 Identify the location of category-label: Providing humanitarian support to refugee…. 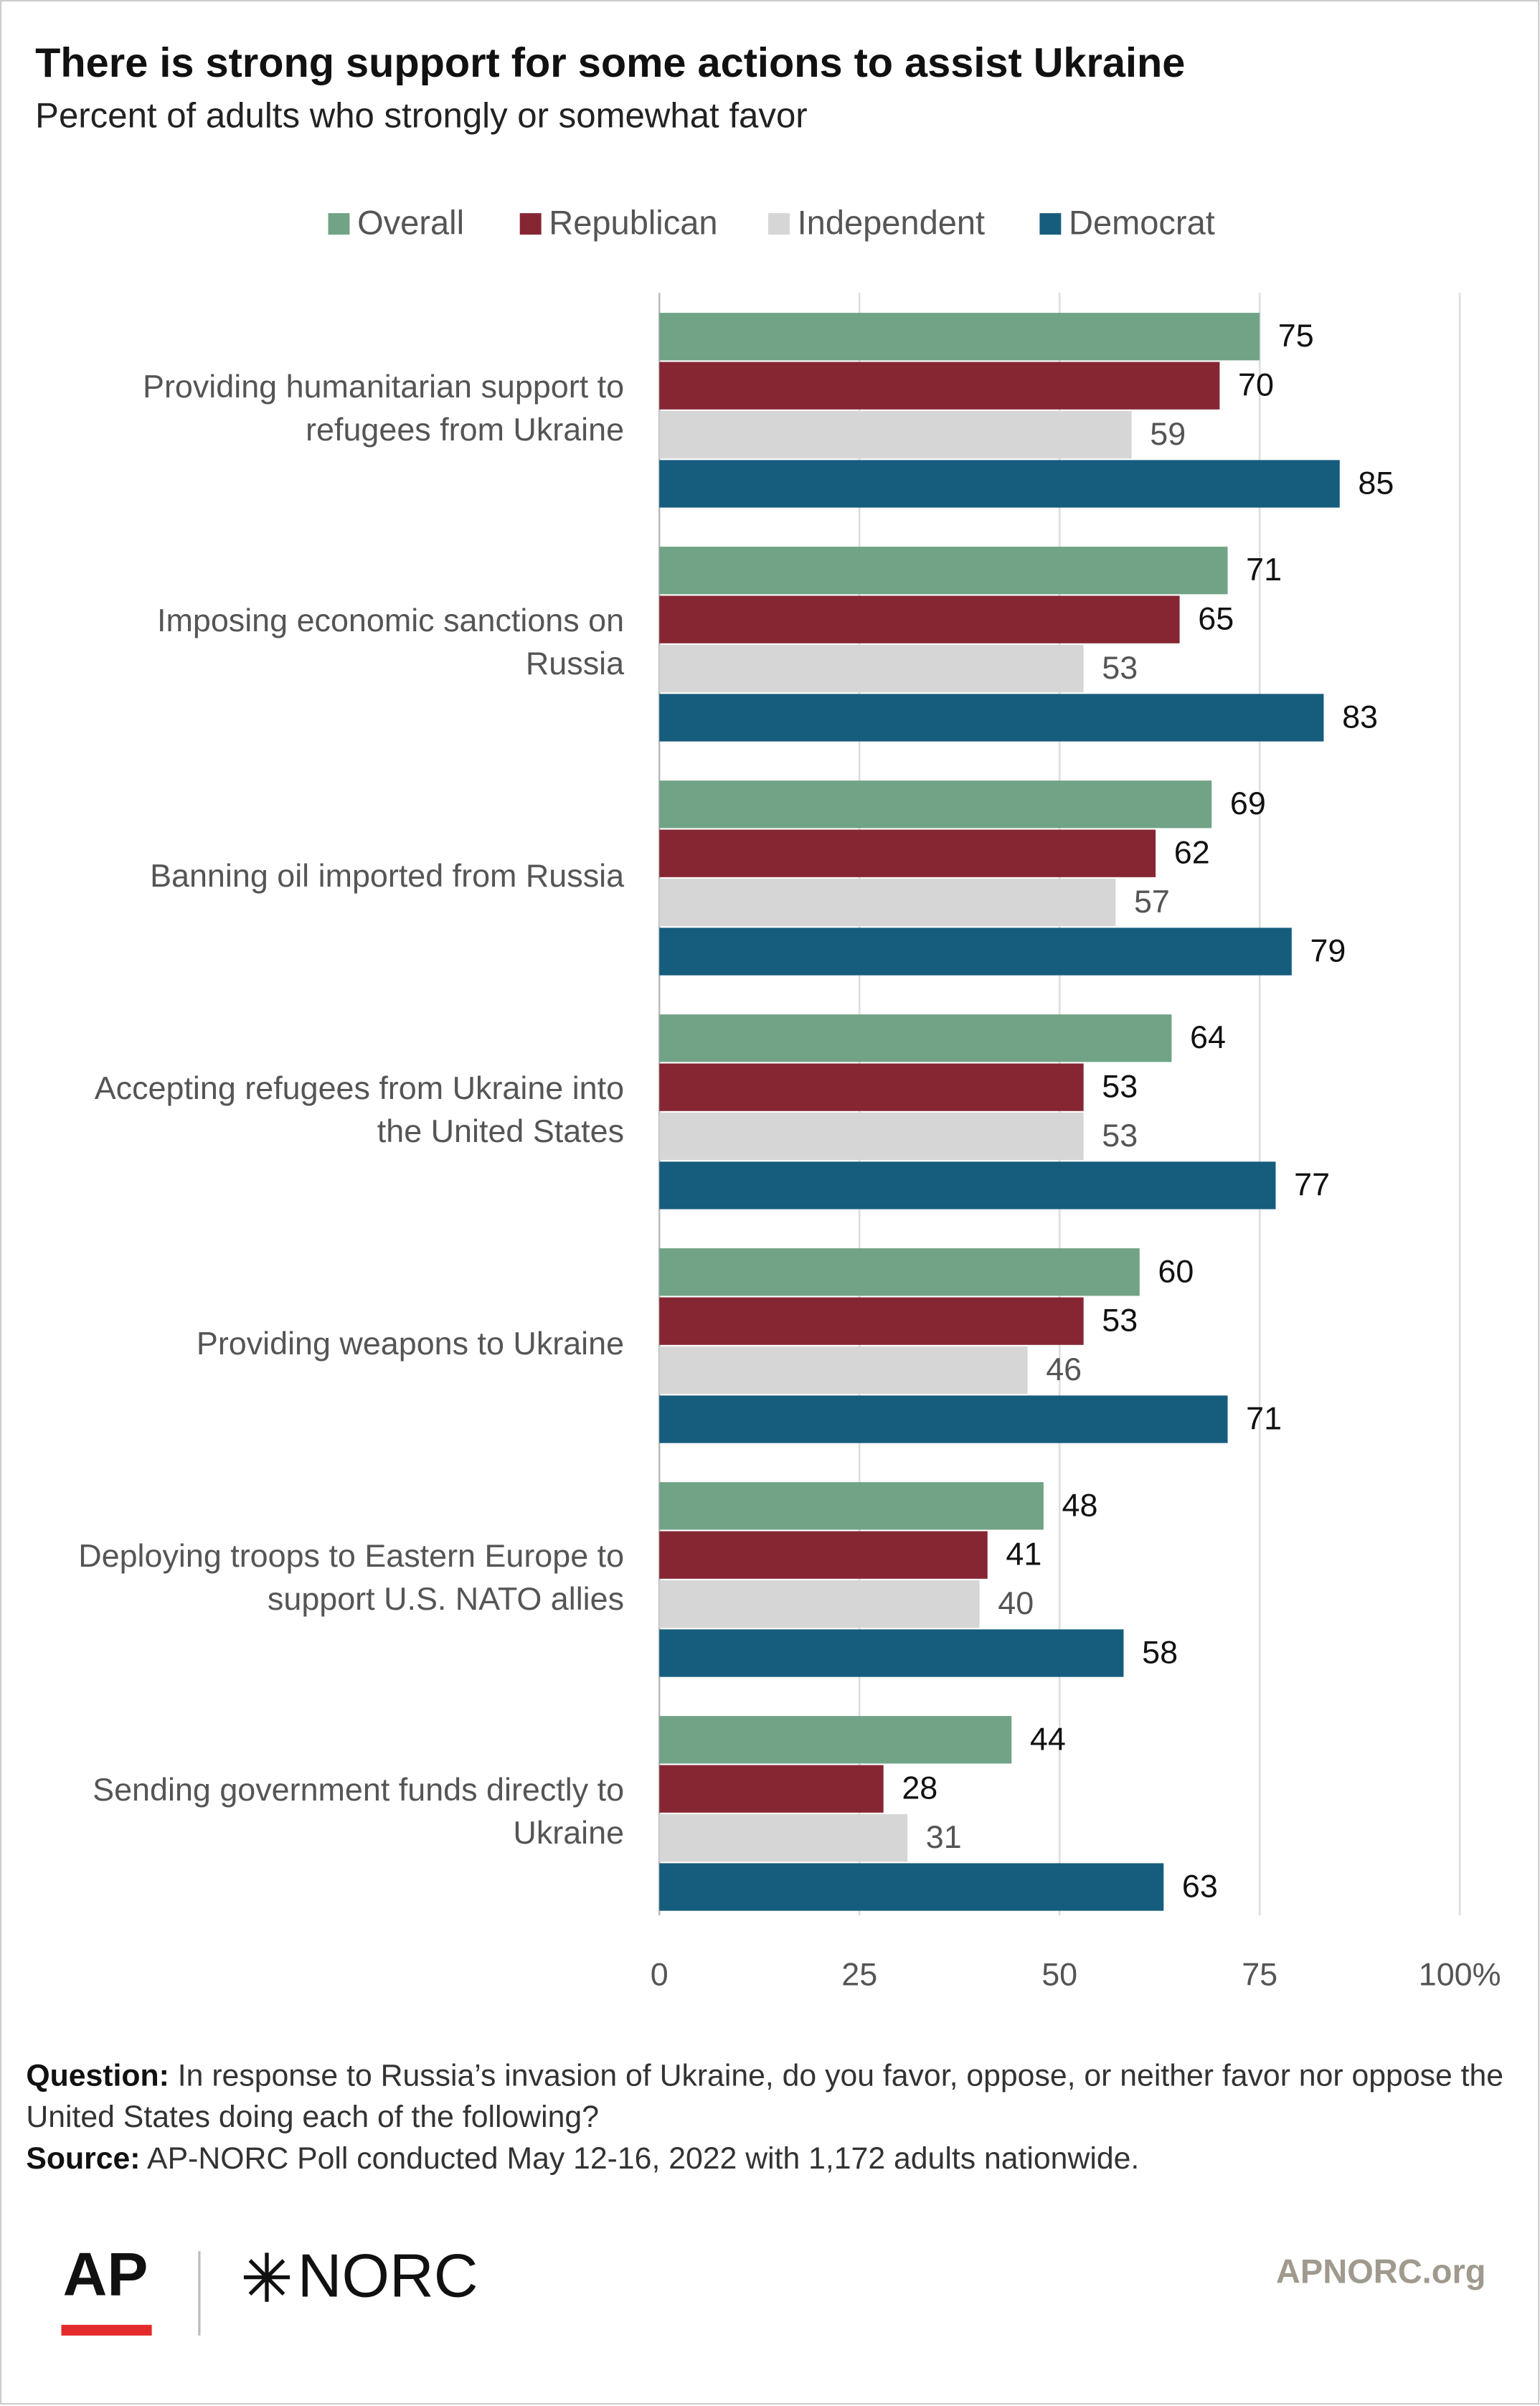
(383, 408).